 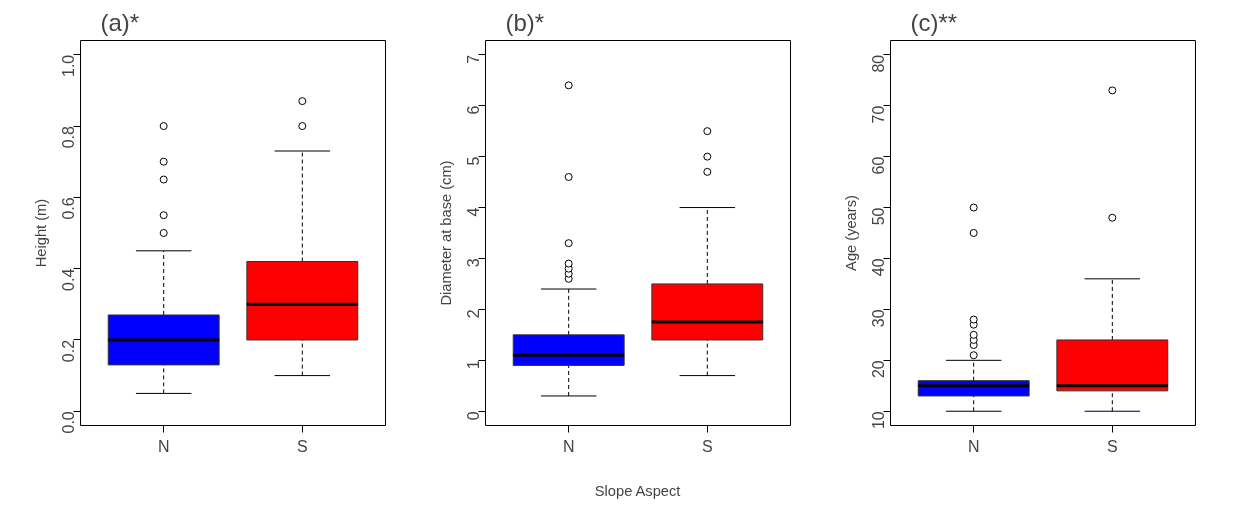 I want to click on y-tick-label: 40, so click(x=879, y=267).